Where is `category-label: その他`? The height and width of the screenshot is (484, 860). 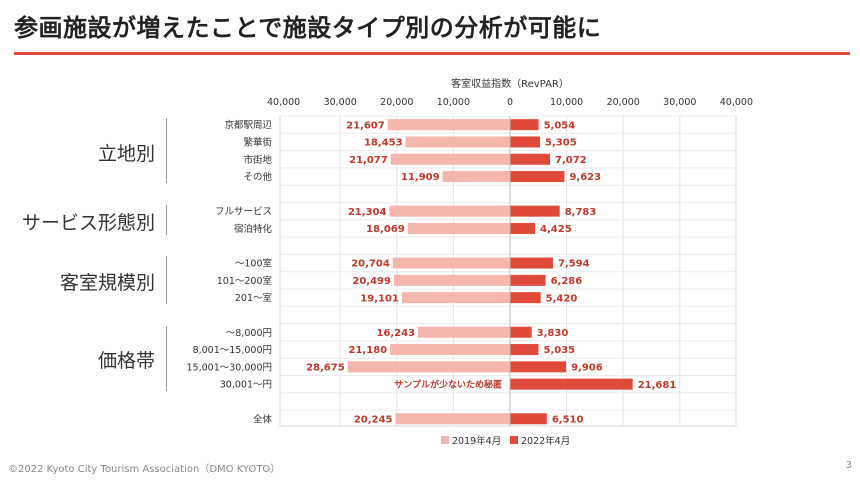
category-label: その他 is located at coordinates (257, 177).